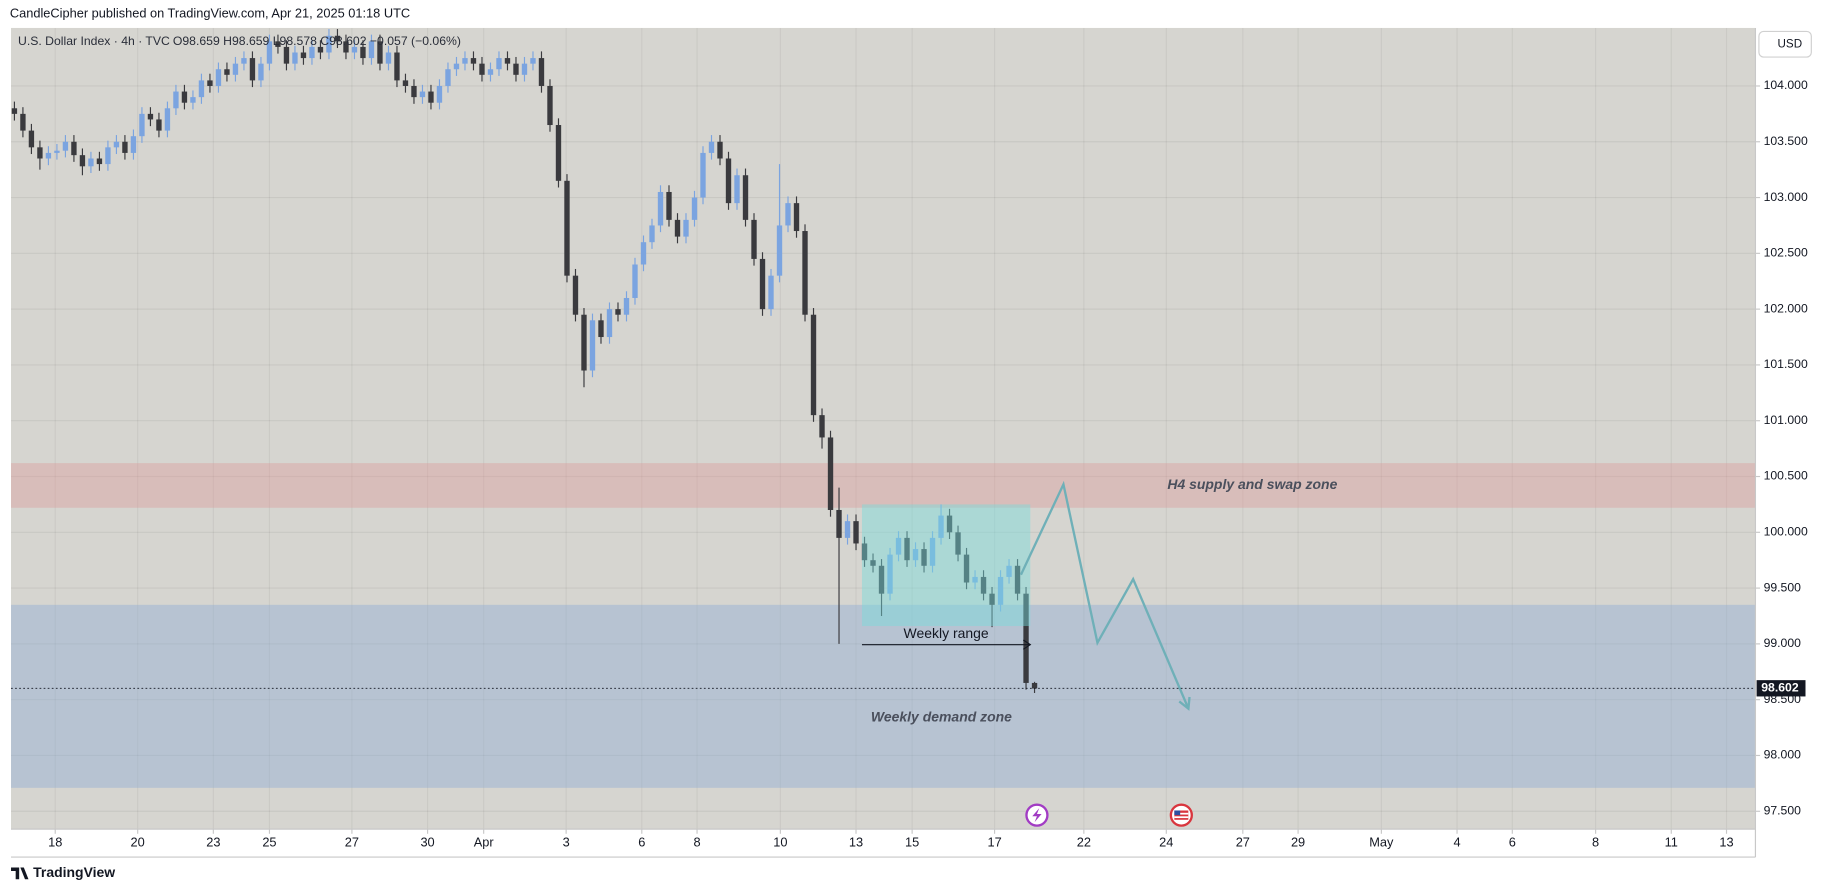 The width and height of the screenshot is (1827, 892). What do you see at coordinates (1781, 688) in the screenshot?
I see `last-price-tag` at bounding box center [1781, 688].